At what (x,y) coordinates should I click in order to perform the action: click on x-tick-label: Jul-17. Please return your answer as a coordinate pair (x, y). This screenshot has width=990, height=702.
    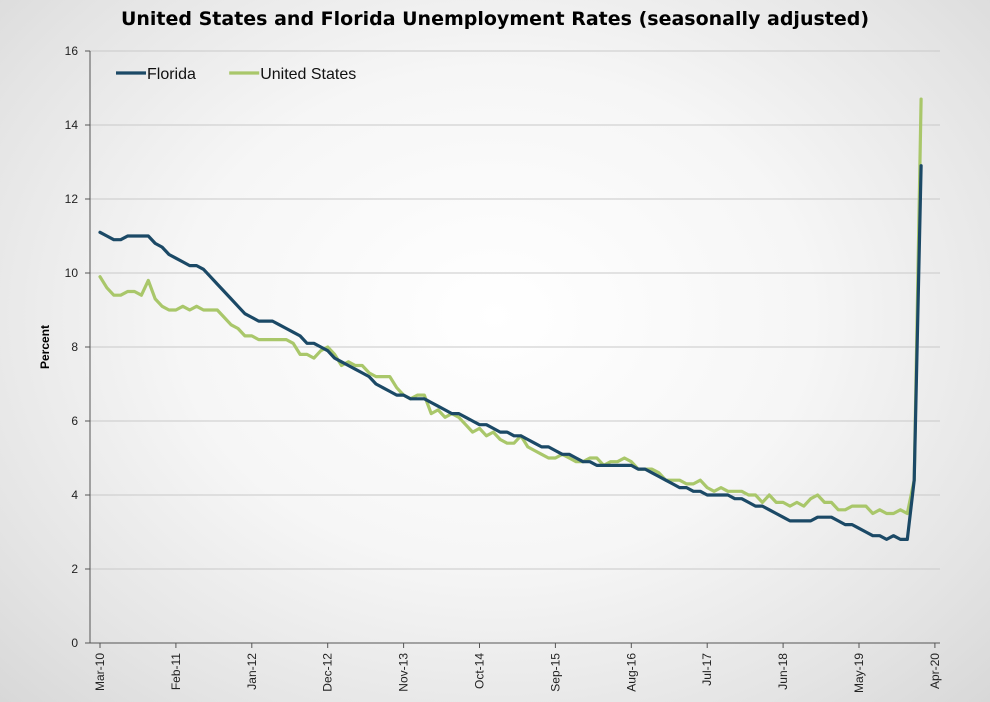
    Looking at the image, I should click on (707, 669).